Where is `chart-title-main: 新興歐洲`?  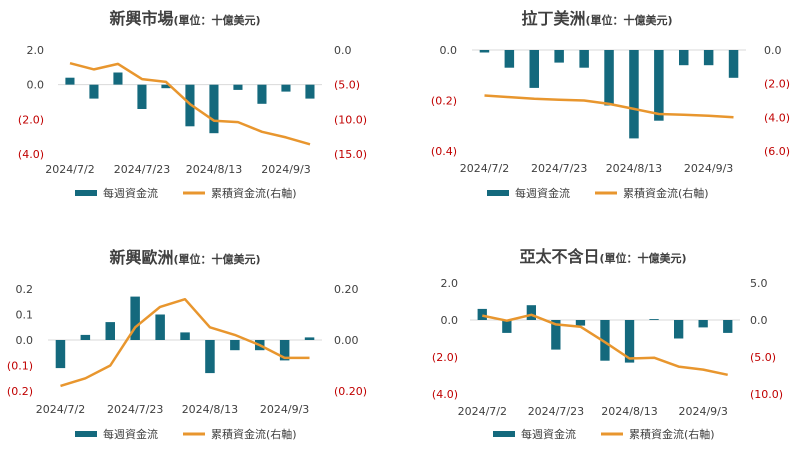 chart-title-main: 新興歐洲 is located at coordinates (141, 257).